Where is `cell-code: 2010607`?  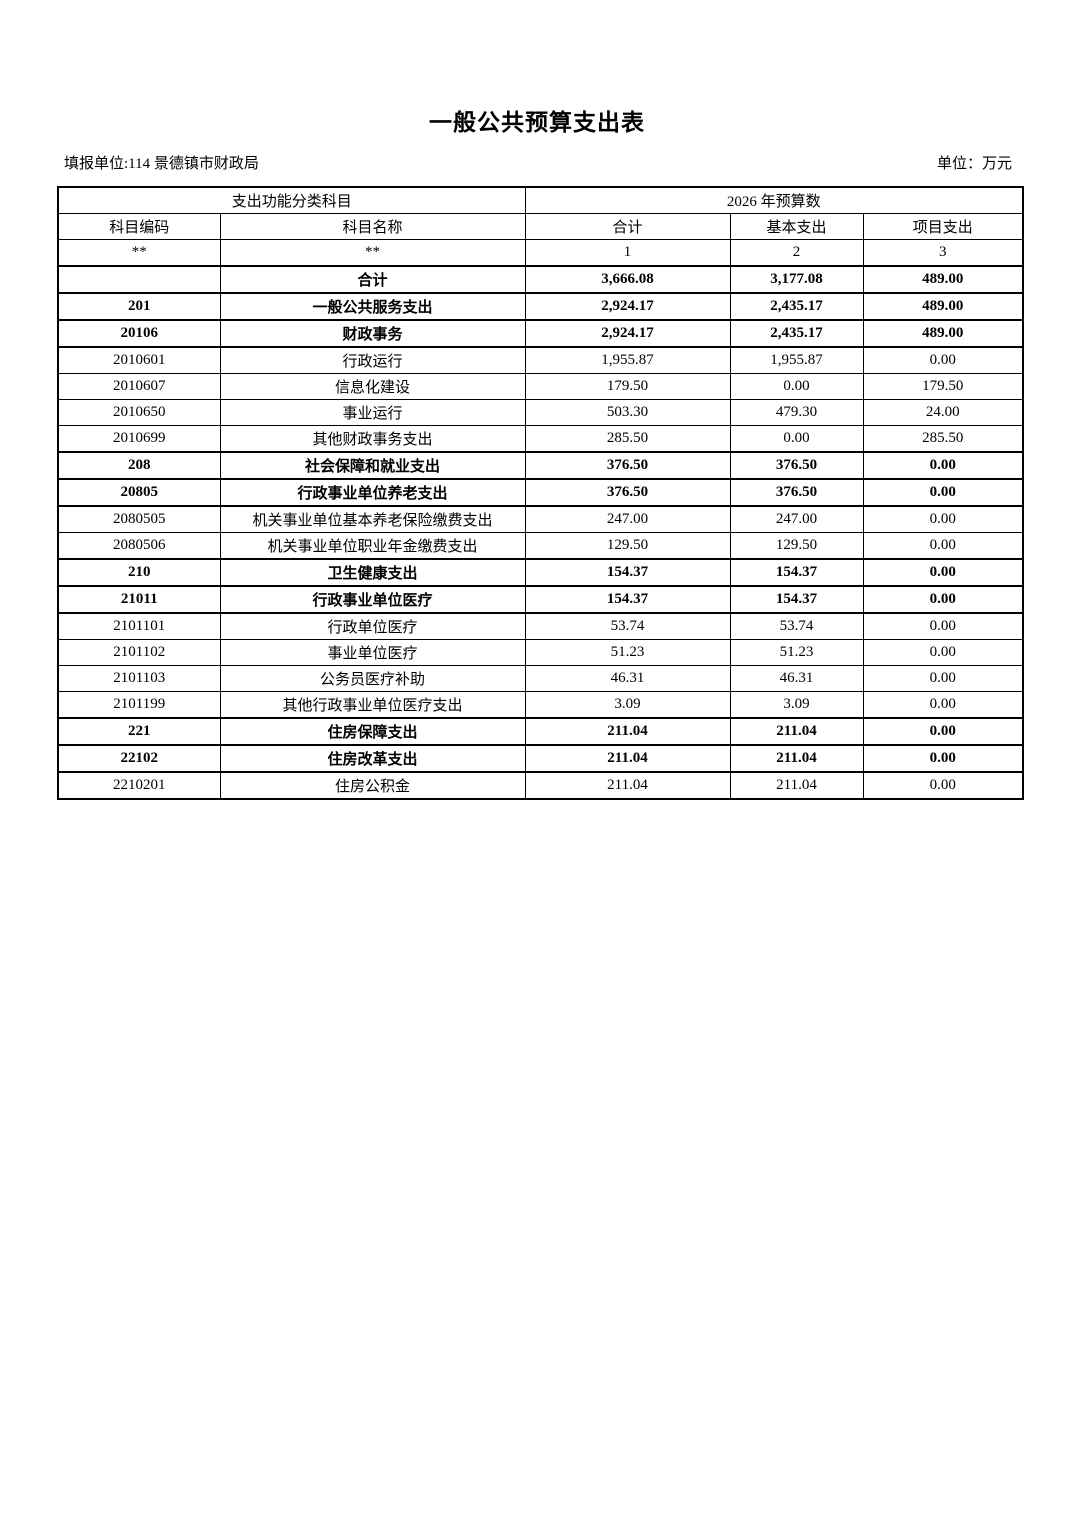
cell-code: 2010607 is located at coordinates (139, 386).